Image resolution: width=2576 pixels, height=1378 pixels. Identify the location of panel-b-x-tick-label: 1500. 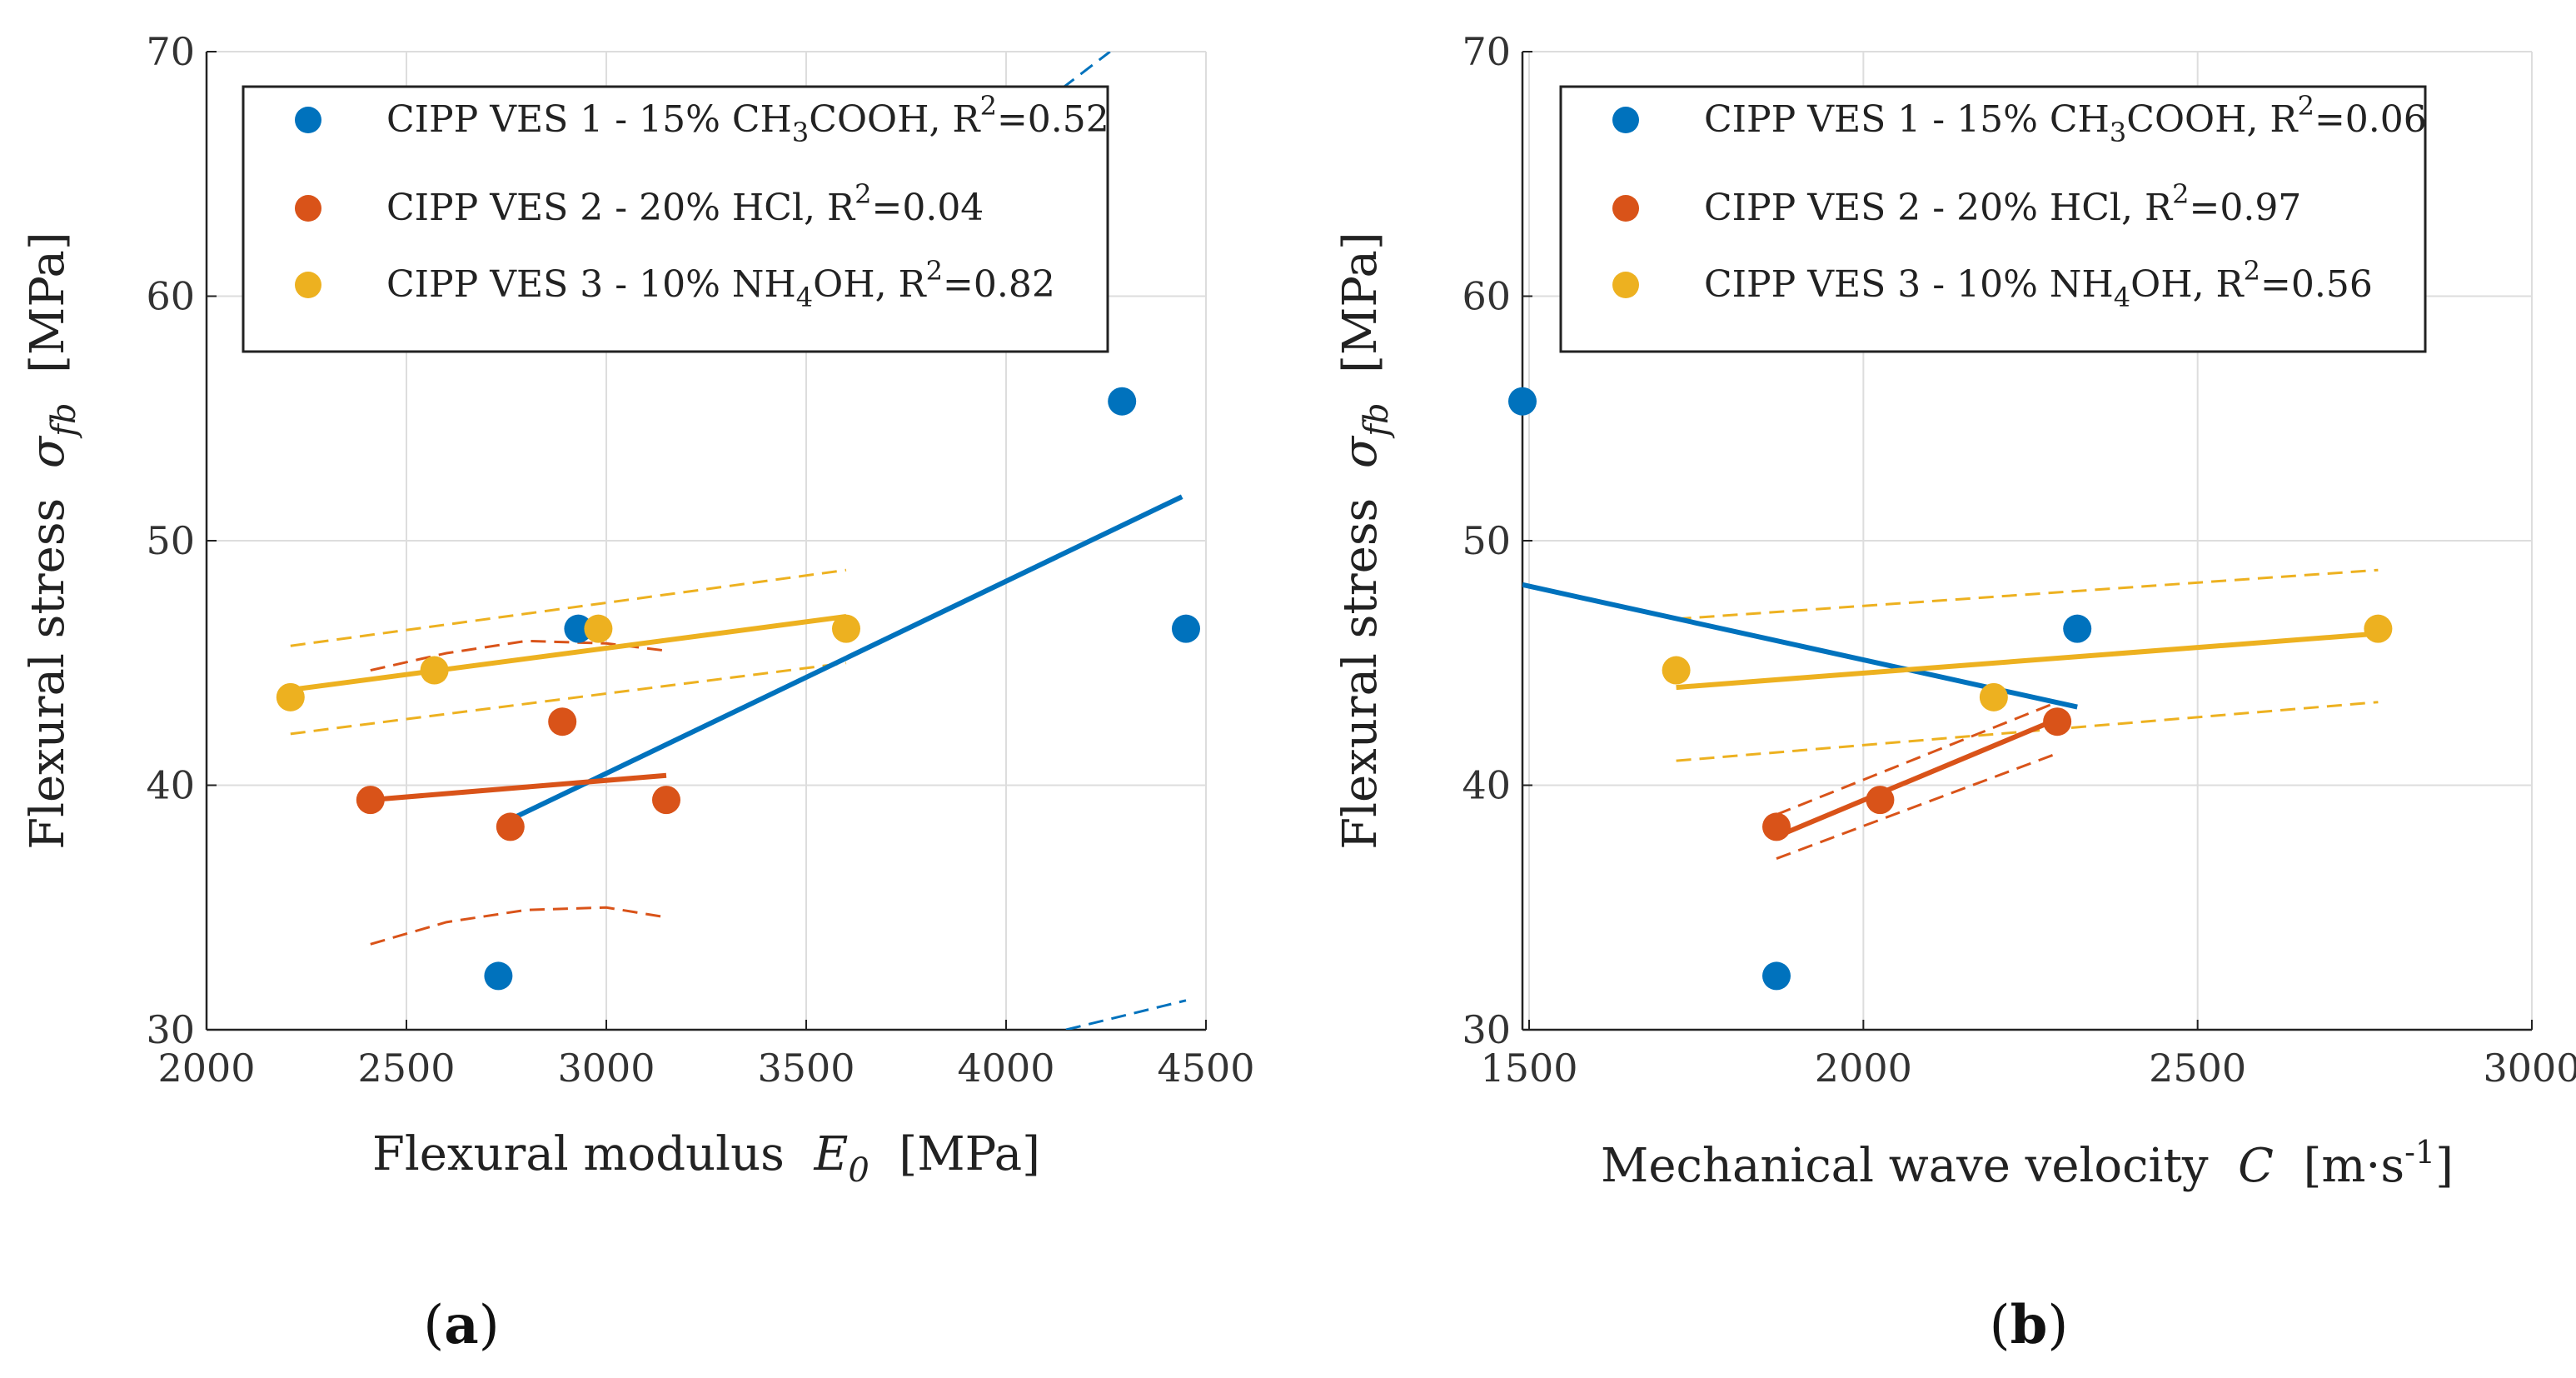
(1528, 1068).